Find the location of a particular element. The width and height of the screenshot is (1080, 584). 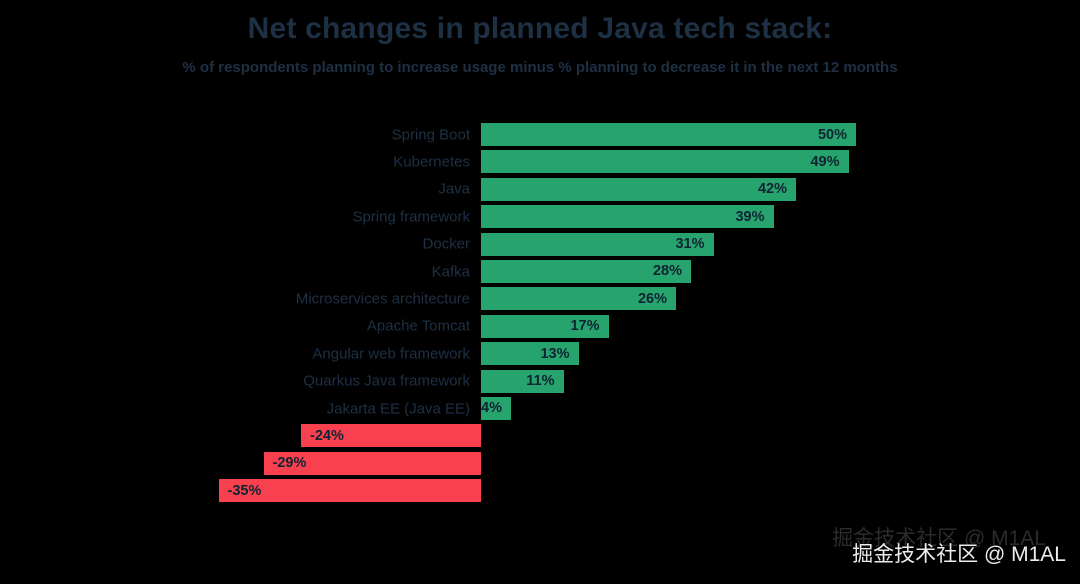

value-label: 17% is located at coordinates (585, 326).